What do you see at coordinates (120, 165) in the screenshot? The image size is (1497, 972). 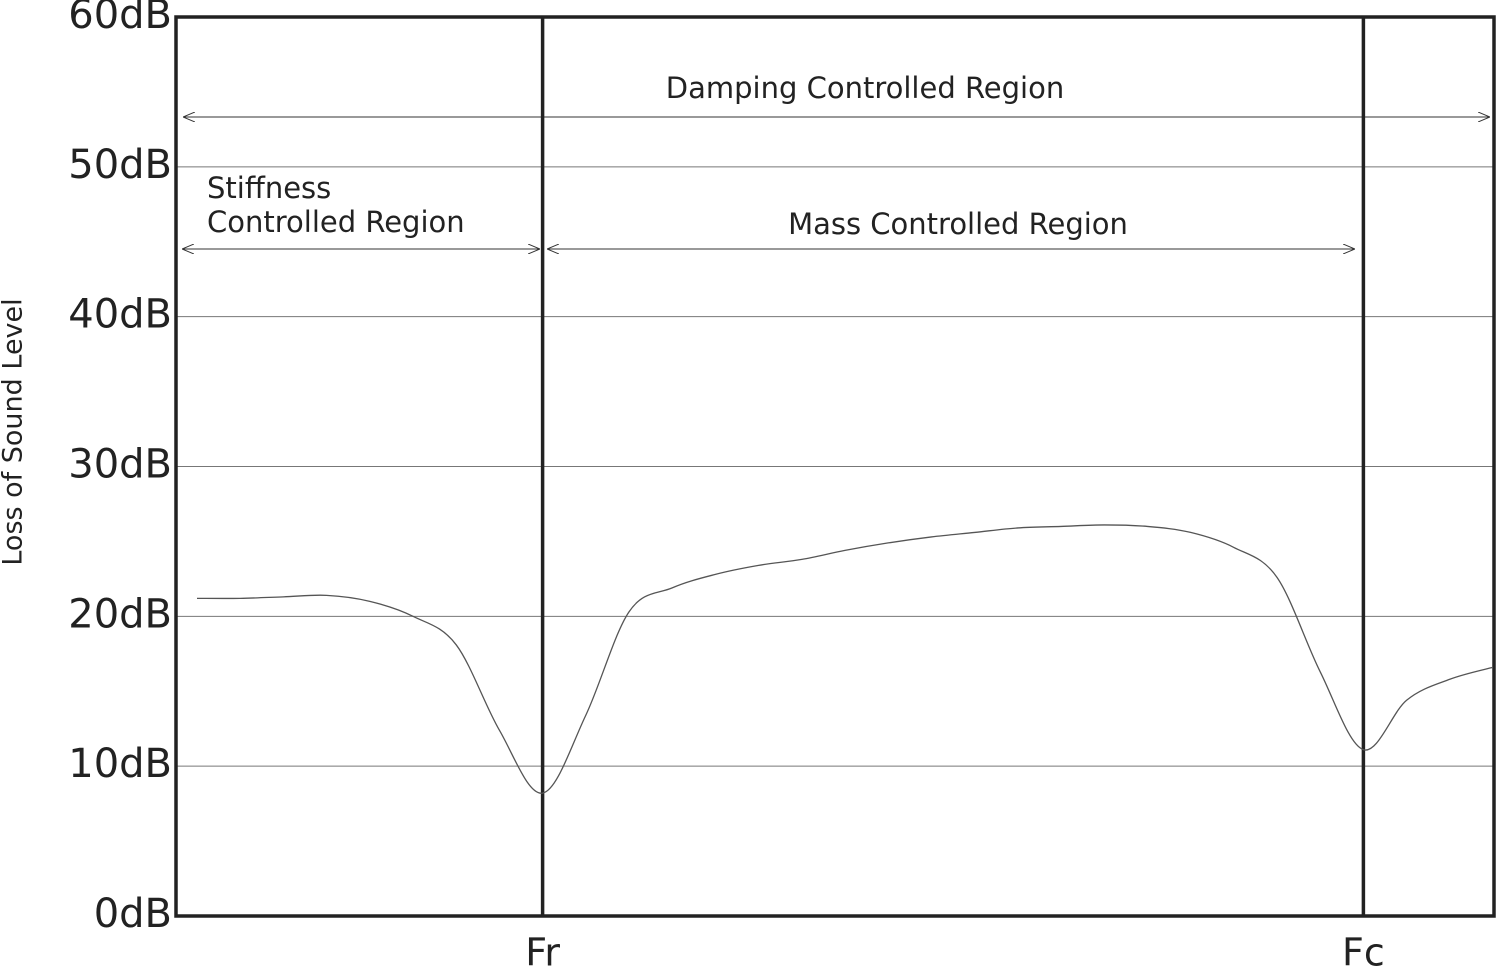 I see `y-tick-label: 50dB` at bounding box center [120, 165].